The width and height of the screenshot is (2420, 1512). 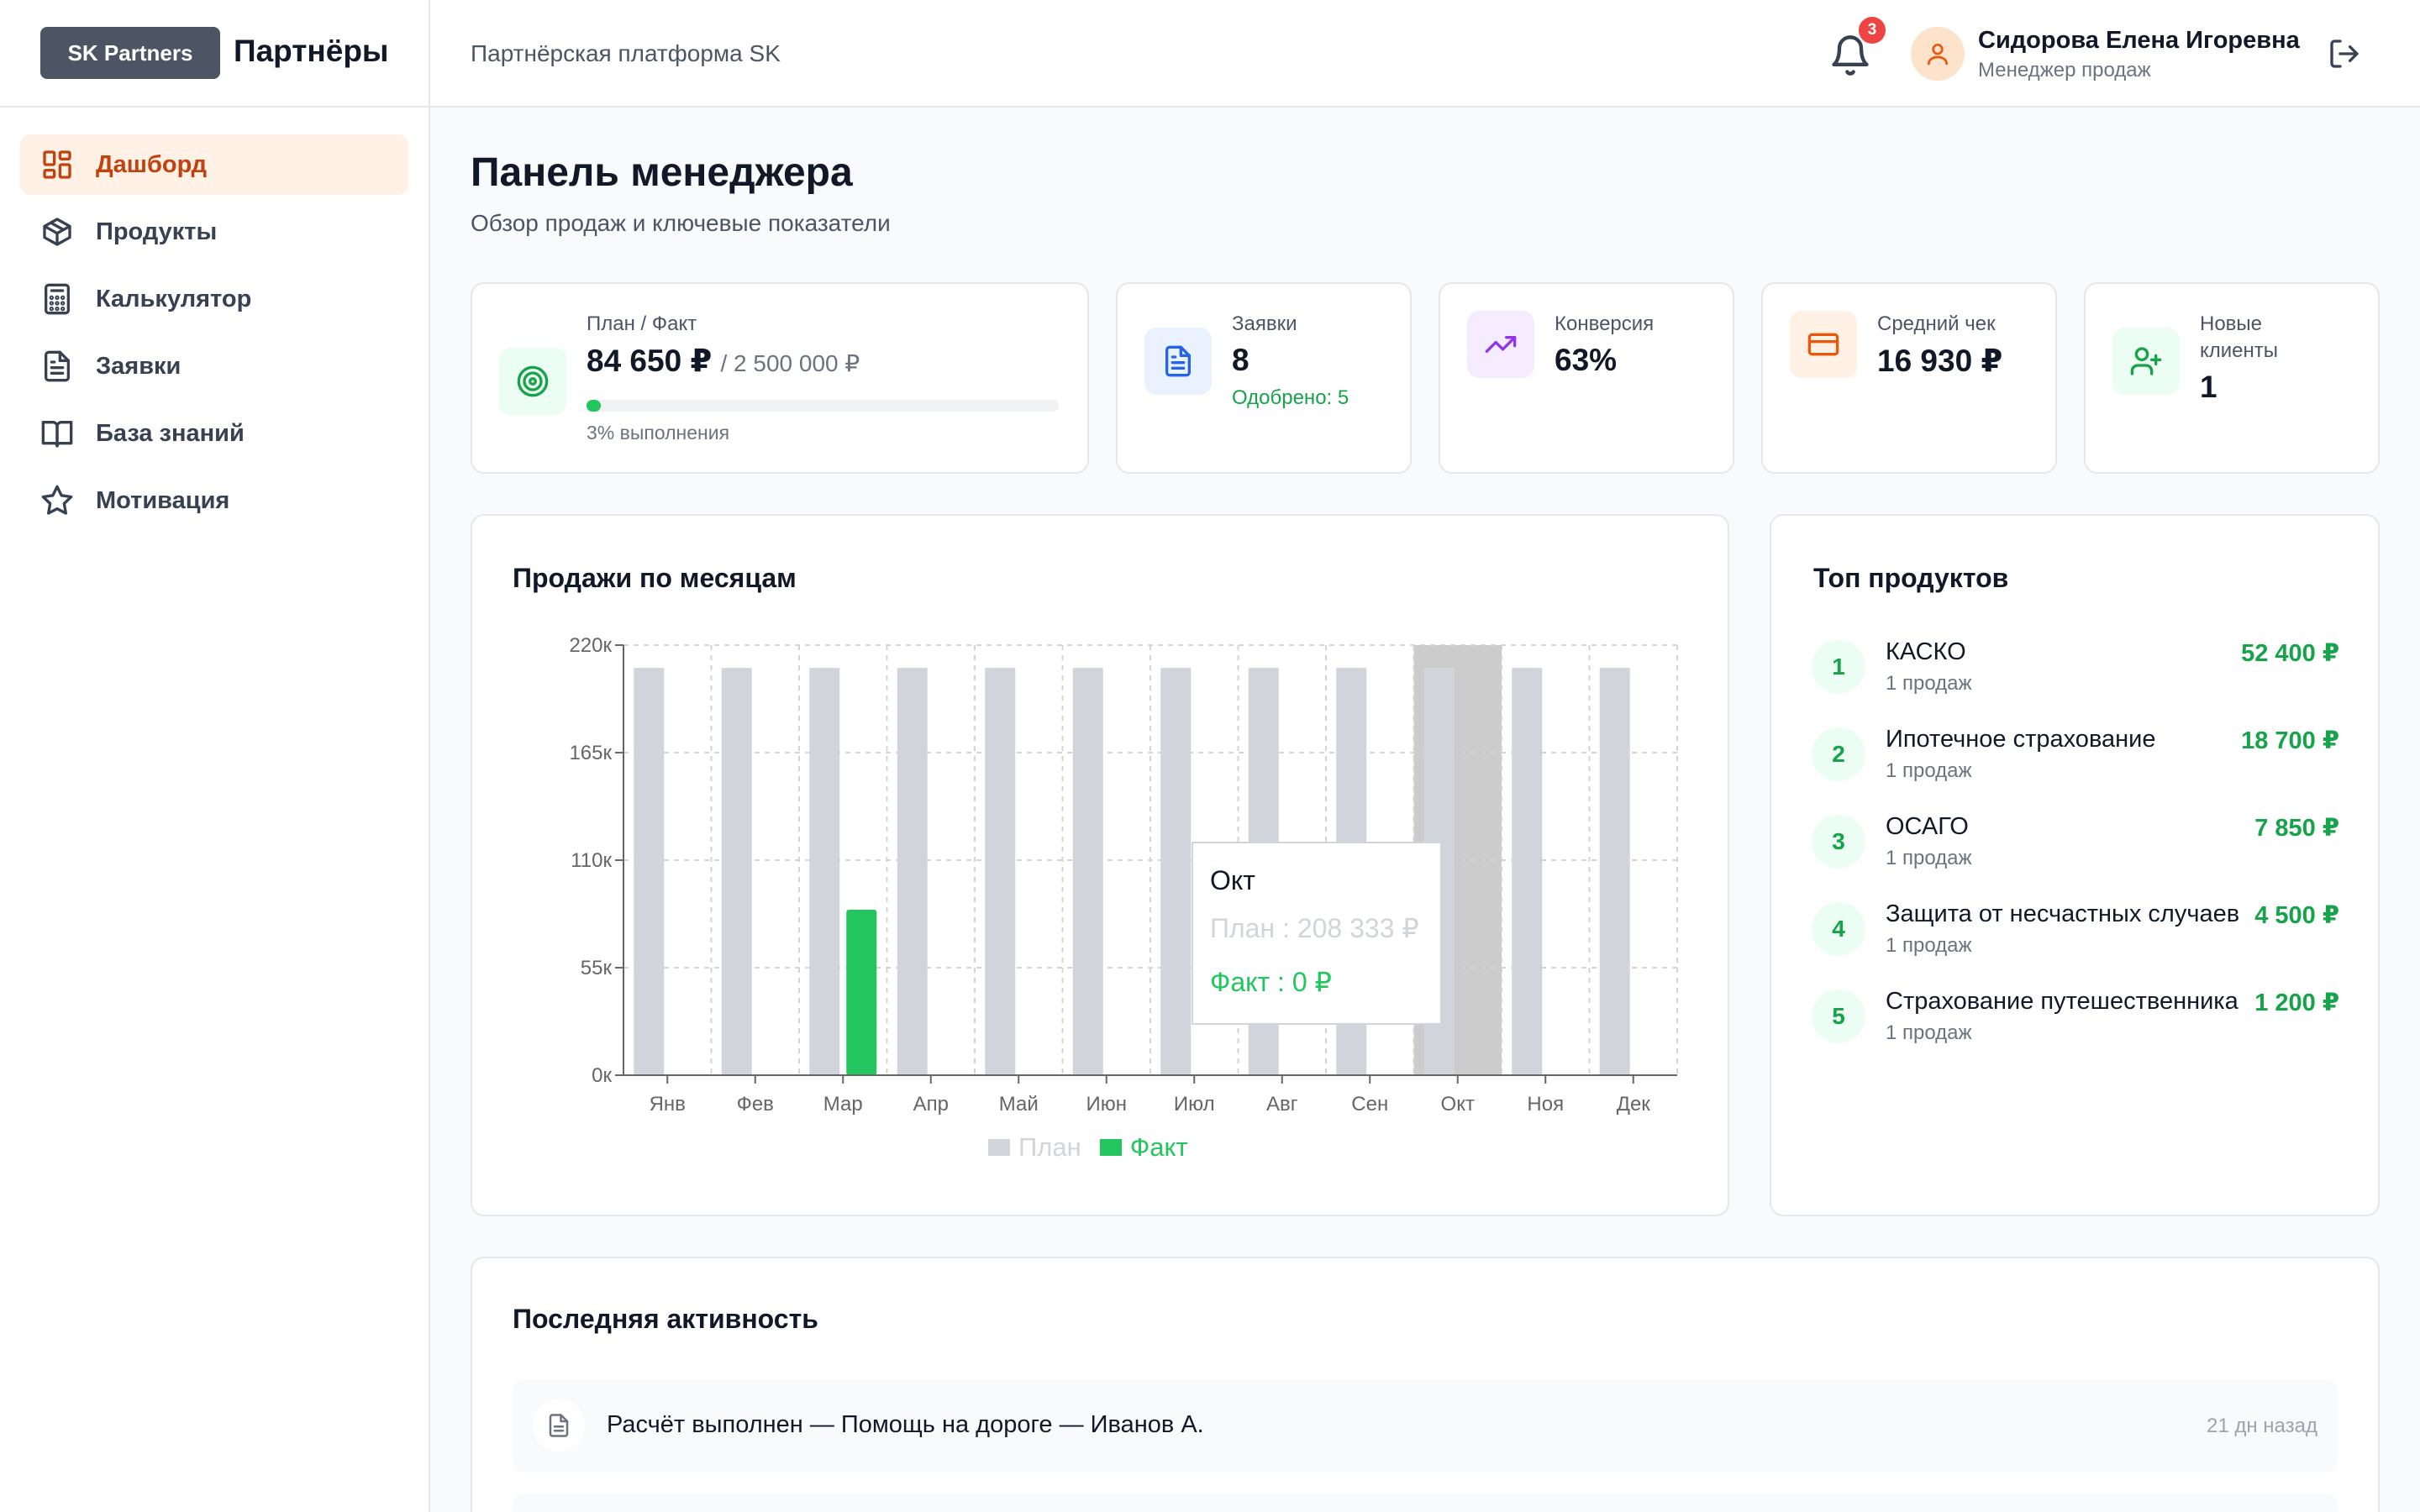 I want to click on y-tick-label: 0к, so click(x=602, y=1075).